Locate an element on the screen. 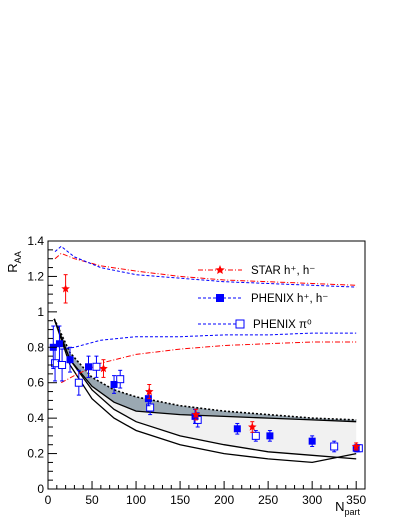 The width and height of the screenshot is (407, 527). x-tick-label: 150 is located at coordinates (180, 500).